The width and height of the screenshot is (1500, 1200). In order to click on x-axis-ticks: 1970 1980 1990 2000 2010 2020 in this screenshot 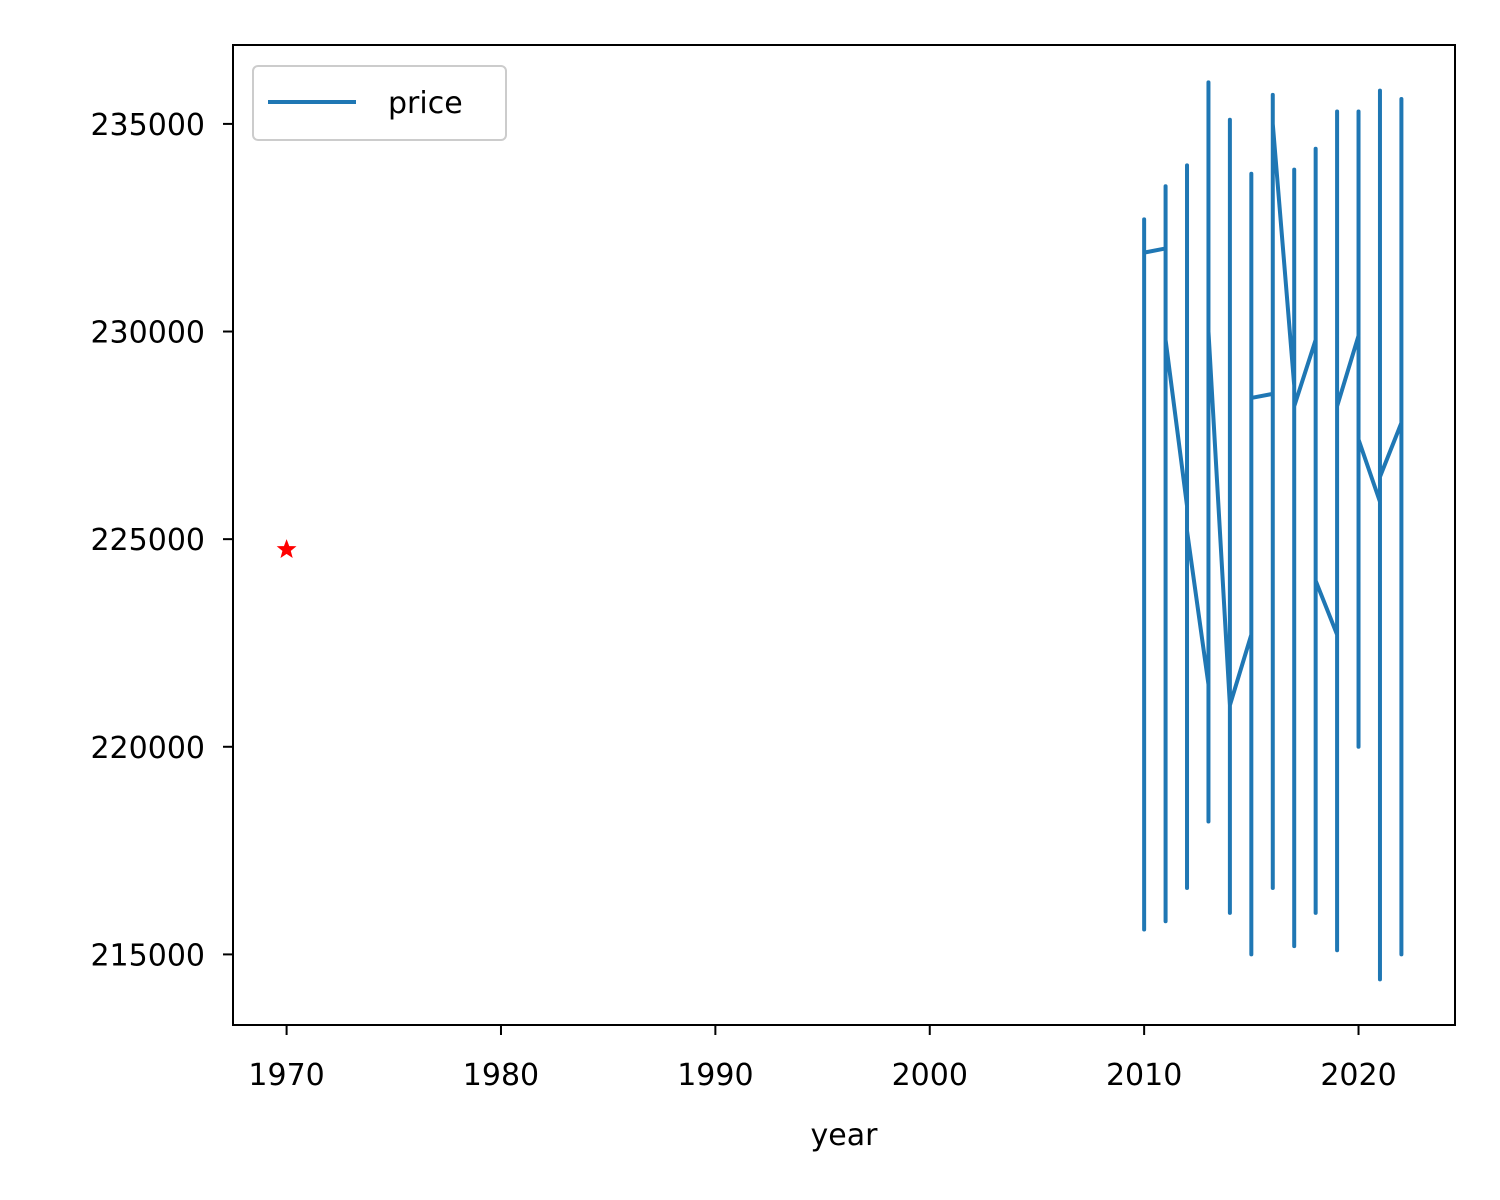, I will do `click(822, 1059)`.